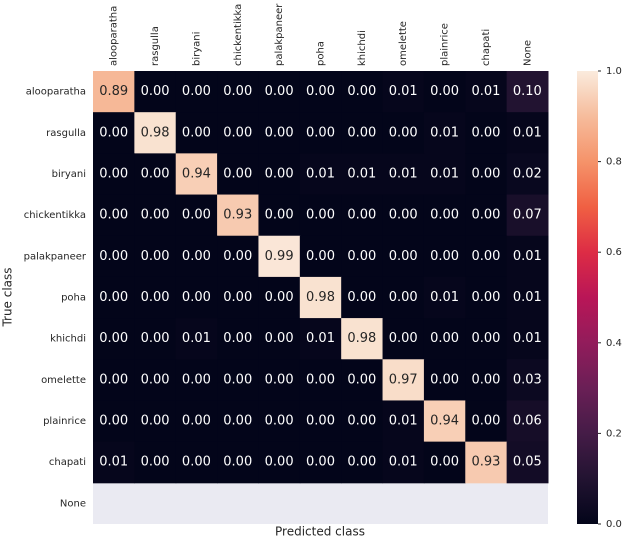 The image size is (622, 538). I want to click on y-tick-label: chickentikka, so click(55, 215).